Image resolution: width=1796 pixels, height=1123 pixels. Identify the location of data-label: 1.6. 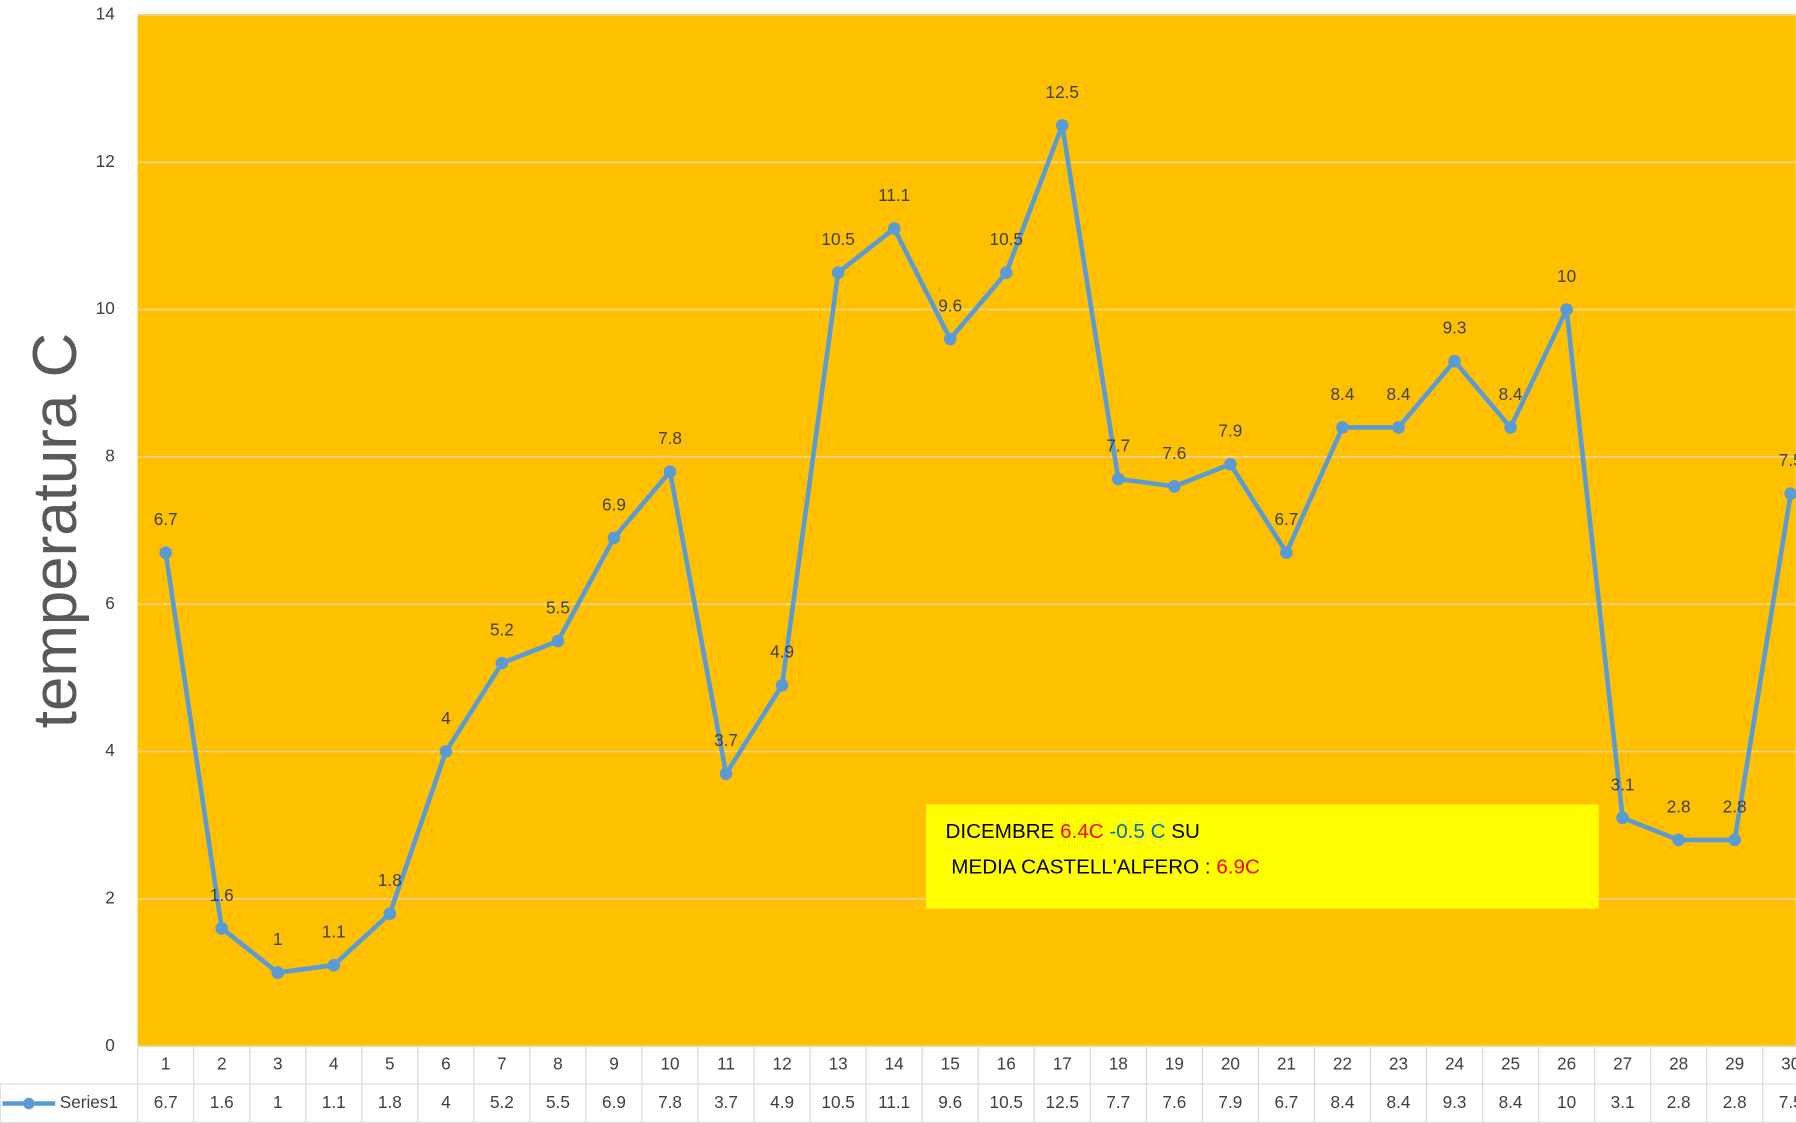
(222, 895).